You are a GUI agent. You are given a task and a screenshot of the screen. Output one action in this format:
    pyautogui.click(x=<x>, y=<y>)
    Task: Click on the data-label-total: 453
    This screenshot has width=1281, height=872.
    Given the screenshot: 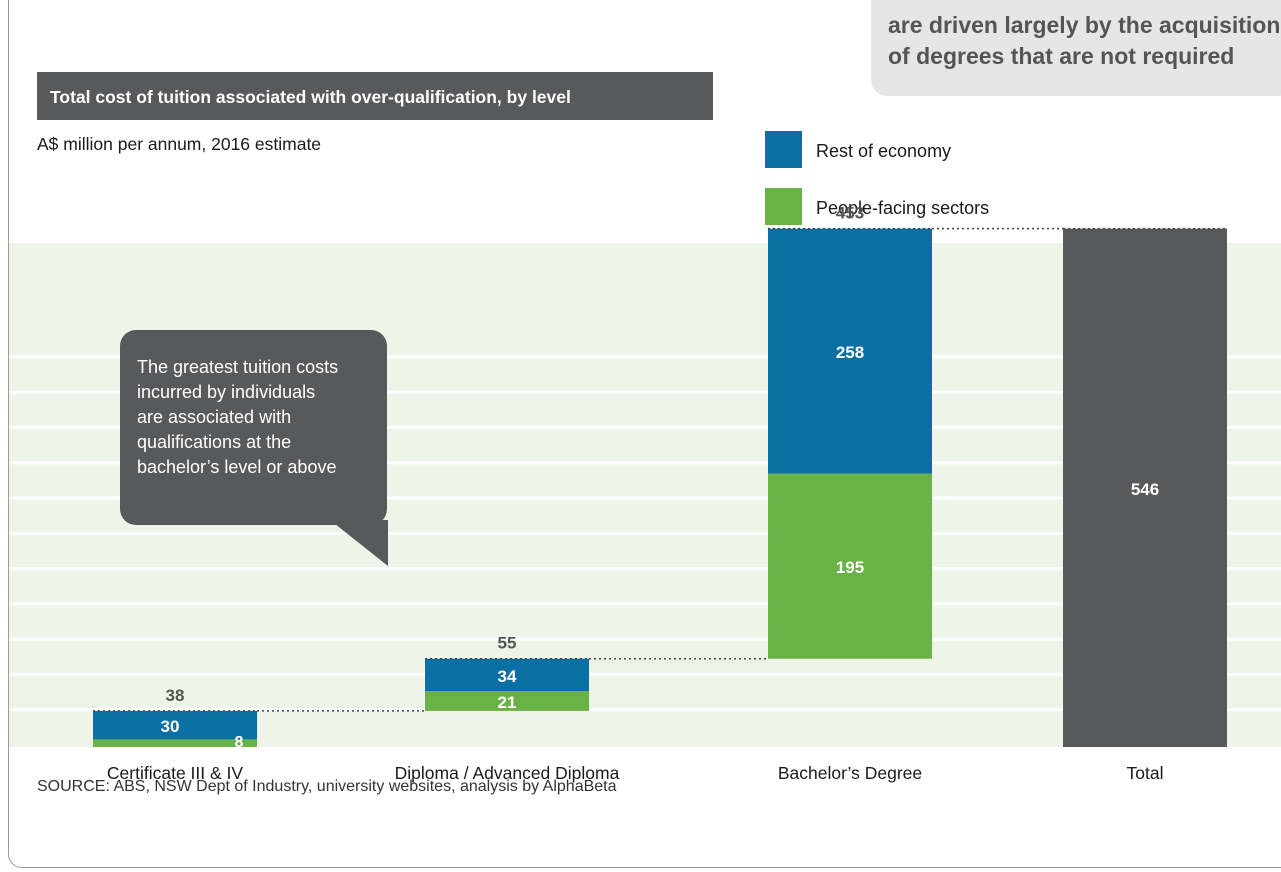 What is the action you would take?
    pyautogui.click(x=850, y=213)
    